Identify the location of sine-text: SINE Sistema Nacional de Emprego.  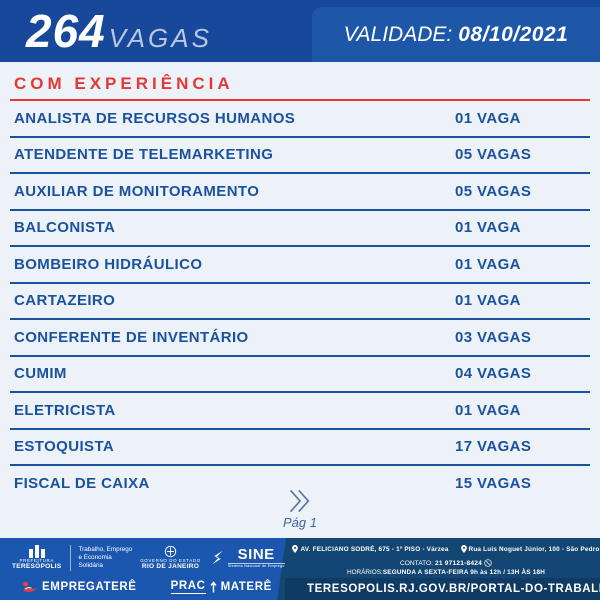
(256, 557).